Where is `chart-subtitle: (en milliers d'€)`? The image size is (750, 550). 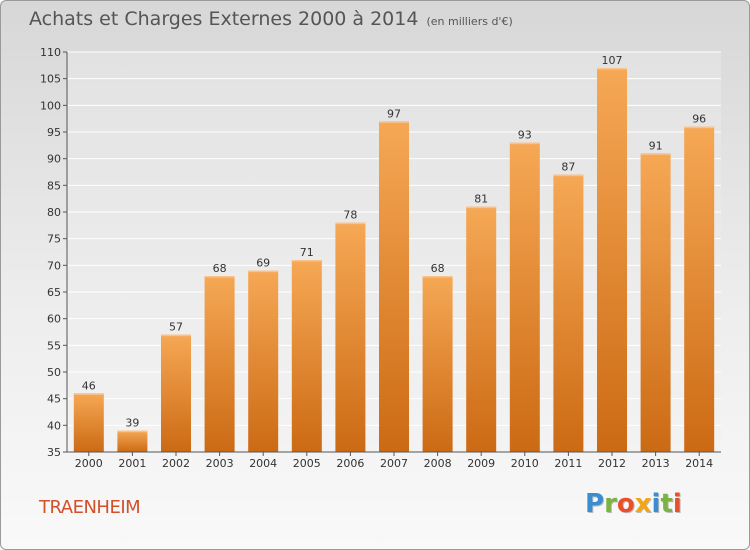
chart-subtitle: (en milliers d'€) is located at coordinates (469, 21).